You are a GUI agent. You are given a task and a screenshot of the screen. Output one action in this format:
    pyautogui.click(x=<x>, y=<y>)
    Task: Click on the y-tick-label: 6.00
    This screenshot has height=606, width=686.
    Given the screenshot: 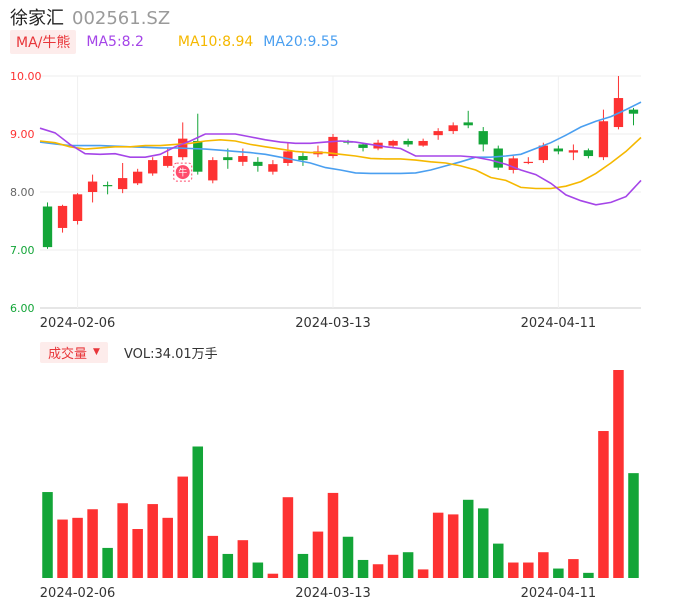 What is the action you would take?
    pyautogui.click(x=22, y=308)
    